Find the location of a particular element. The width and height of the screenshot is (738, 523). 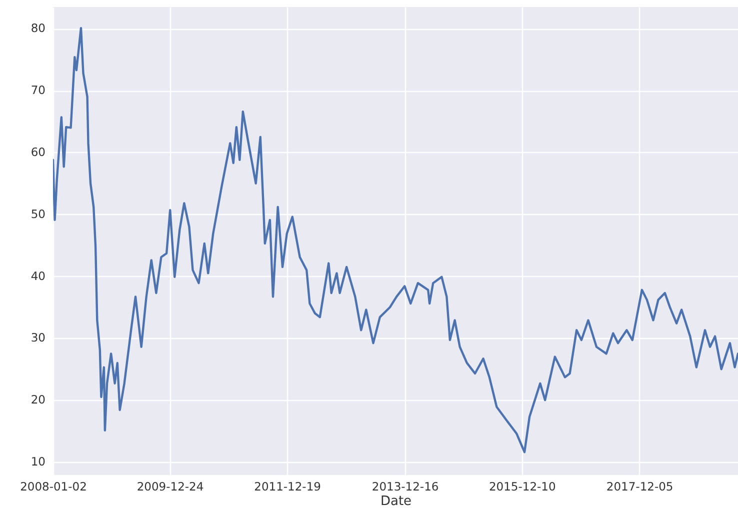

y-tick-label: 60 is located at coordinates (38, 151).